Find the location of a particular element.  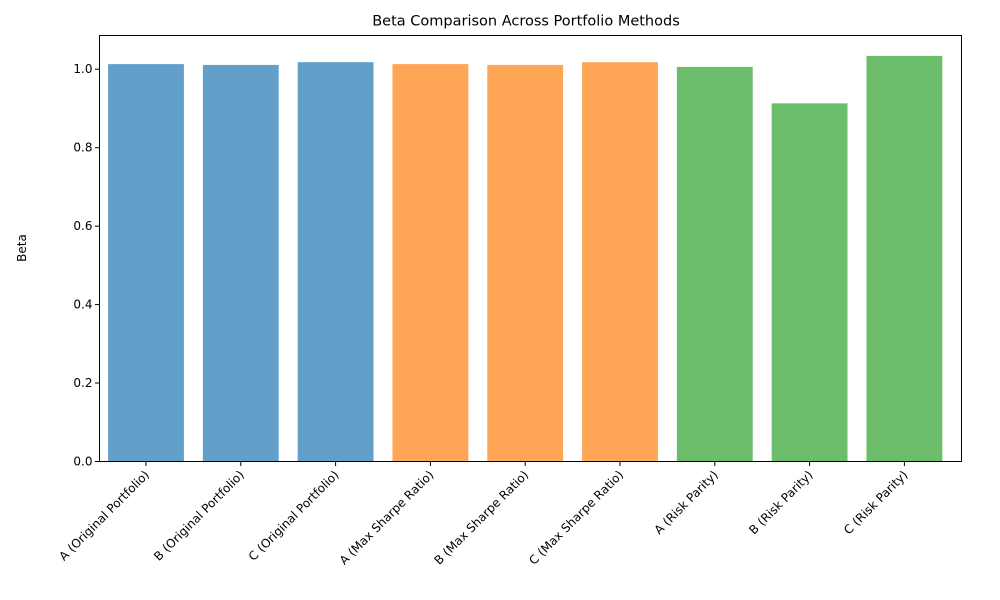

x-tick-label: A (Max Sharpe Ratio) is located at coordinates (387, 518).